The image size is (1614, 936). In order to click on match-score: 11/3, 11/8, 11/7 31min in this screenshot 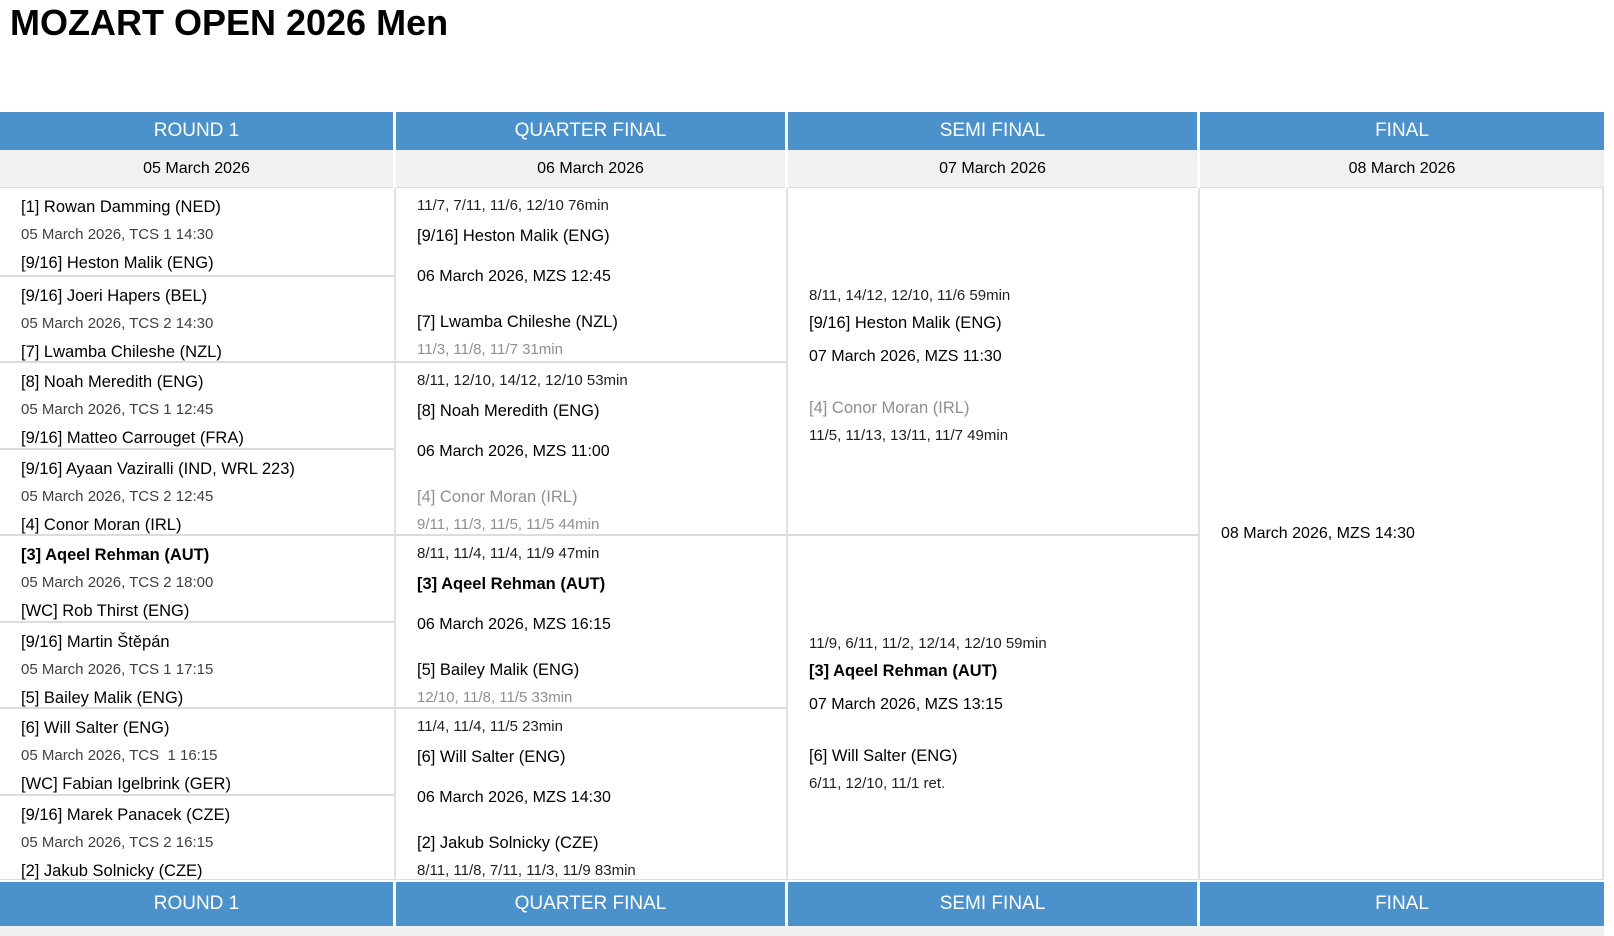, I will do `click(490, 349)`.